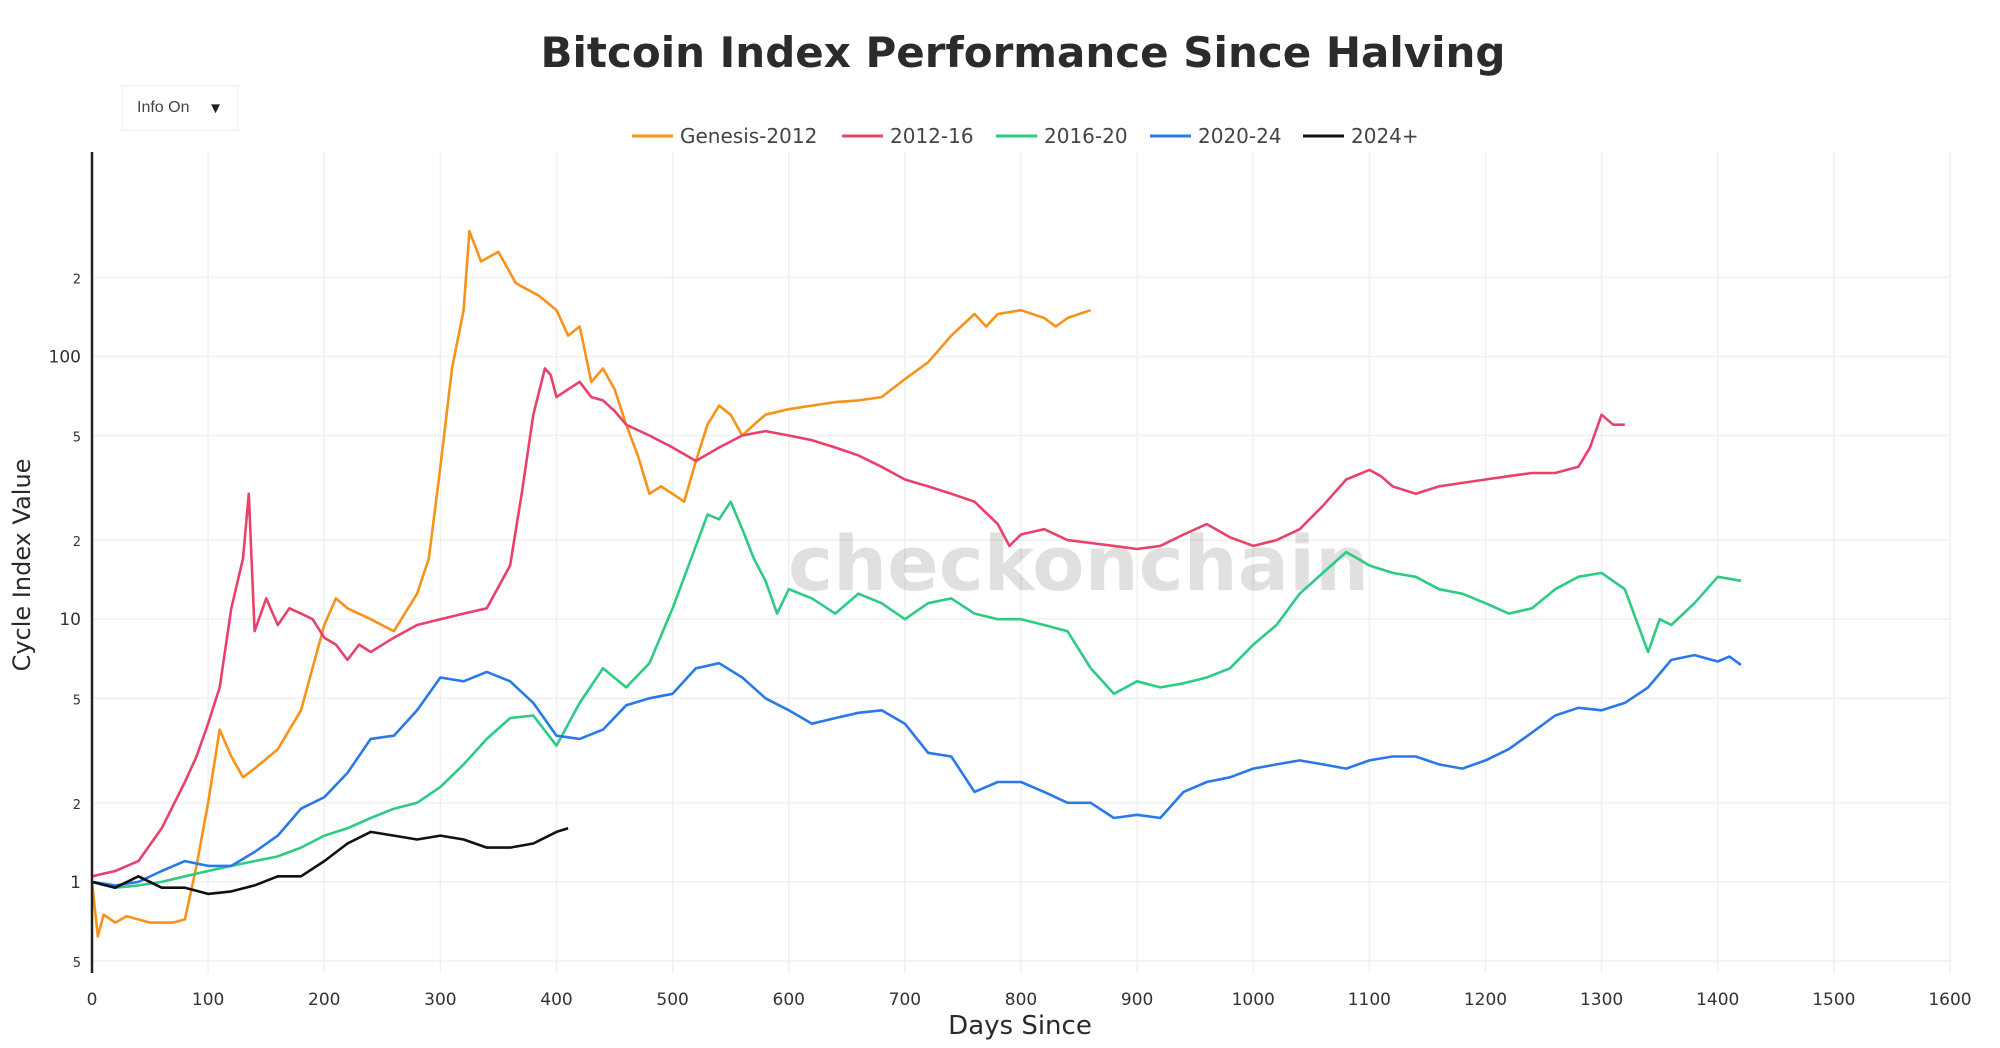 This screenshot has width=2000, height=1048. I want to click on legend-label: 2012-16, so click(932, 136).